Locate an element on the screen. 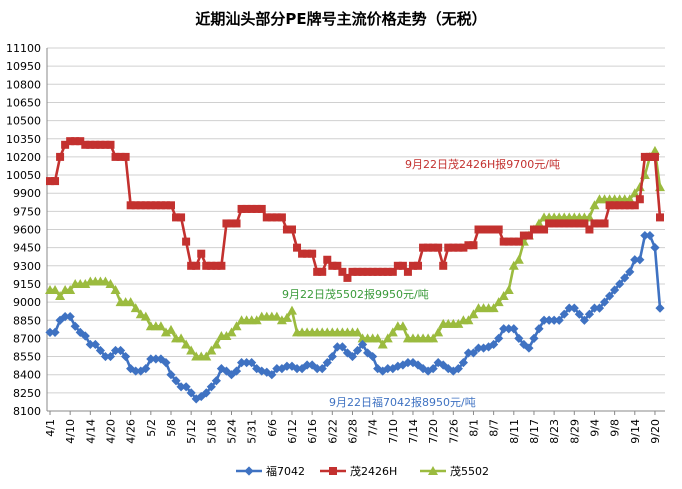 This screenshot has width=682, height=489. x-tick-label: 5/8 is located at coordinates (171, 428).